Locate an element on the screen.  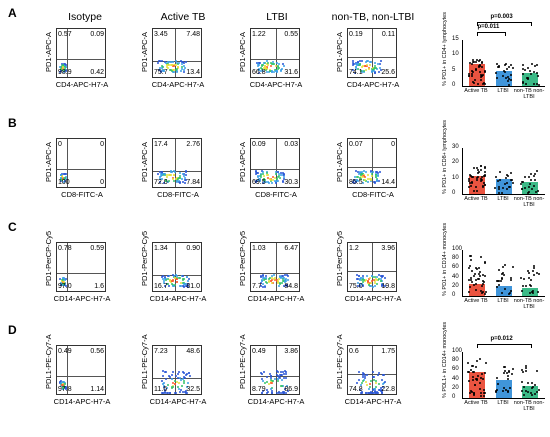
flow-plot: 3.45 7.48 75.7 13.4 is located at coordinates (177, 53).